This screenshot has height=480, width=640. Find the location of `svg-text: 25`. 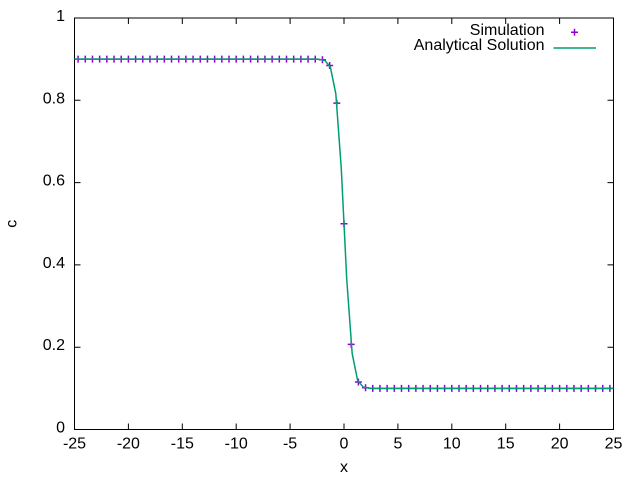

svg-text: 25 is located at coordinates (614, 443).